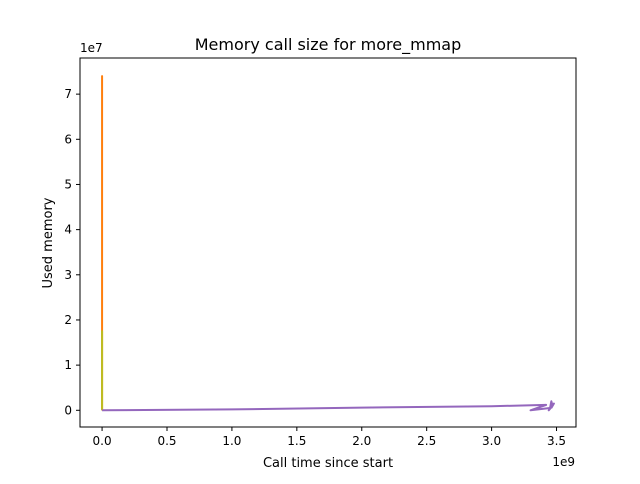 This screenshot has height=484, width=640. What do you see at coordinates (296, 441) in the screenshot?
I see `x-tick-label: 1.5` at bounding box center [296, 441].